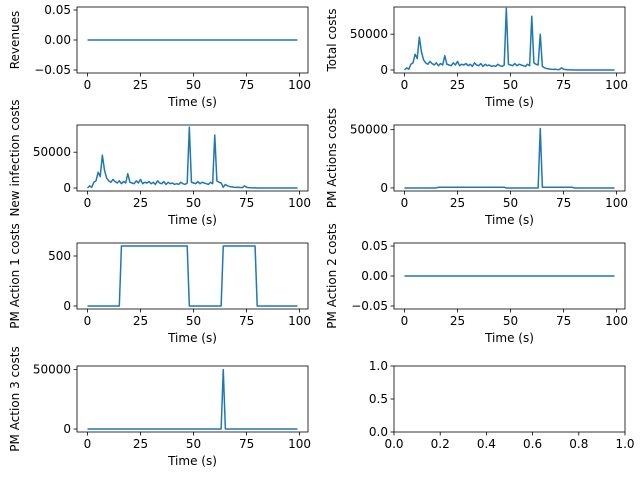 This screenshot has height=480, width=640. What do you see at coordinates (378, 432) in the screenshot?
I see `y-tick-label: 0.0` at bounding box center [378, 432].